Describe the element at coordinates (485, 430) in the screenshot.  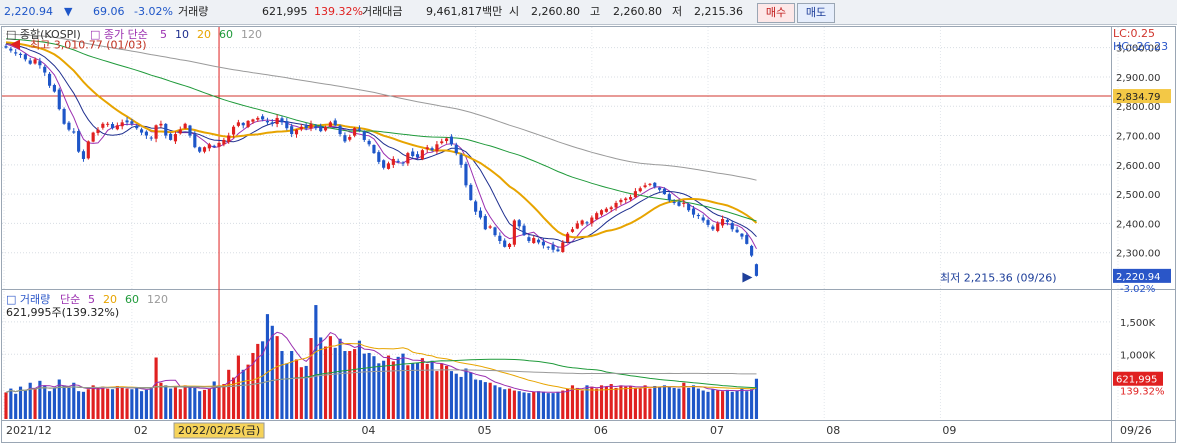
I see `xaxis-tick-label: 05` at that location.